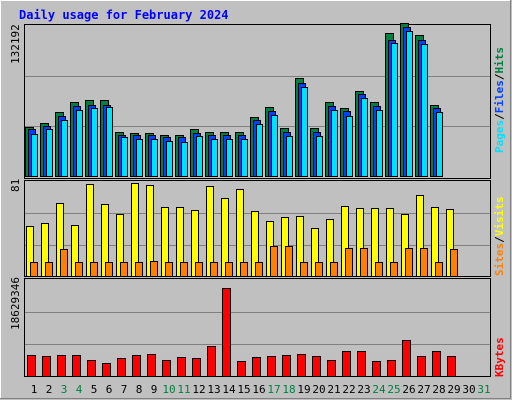 The width and height of the screenshot is (512, 400). What do you see at coordinates (468, 389) in the screenshot?
I see `x-tick-label: 30` at bounding box center [468, 389].